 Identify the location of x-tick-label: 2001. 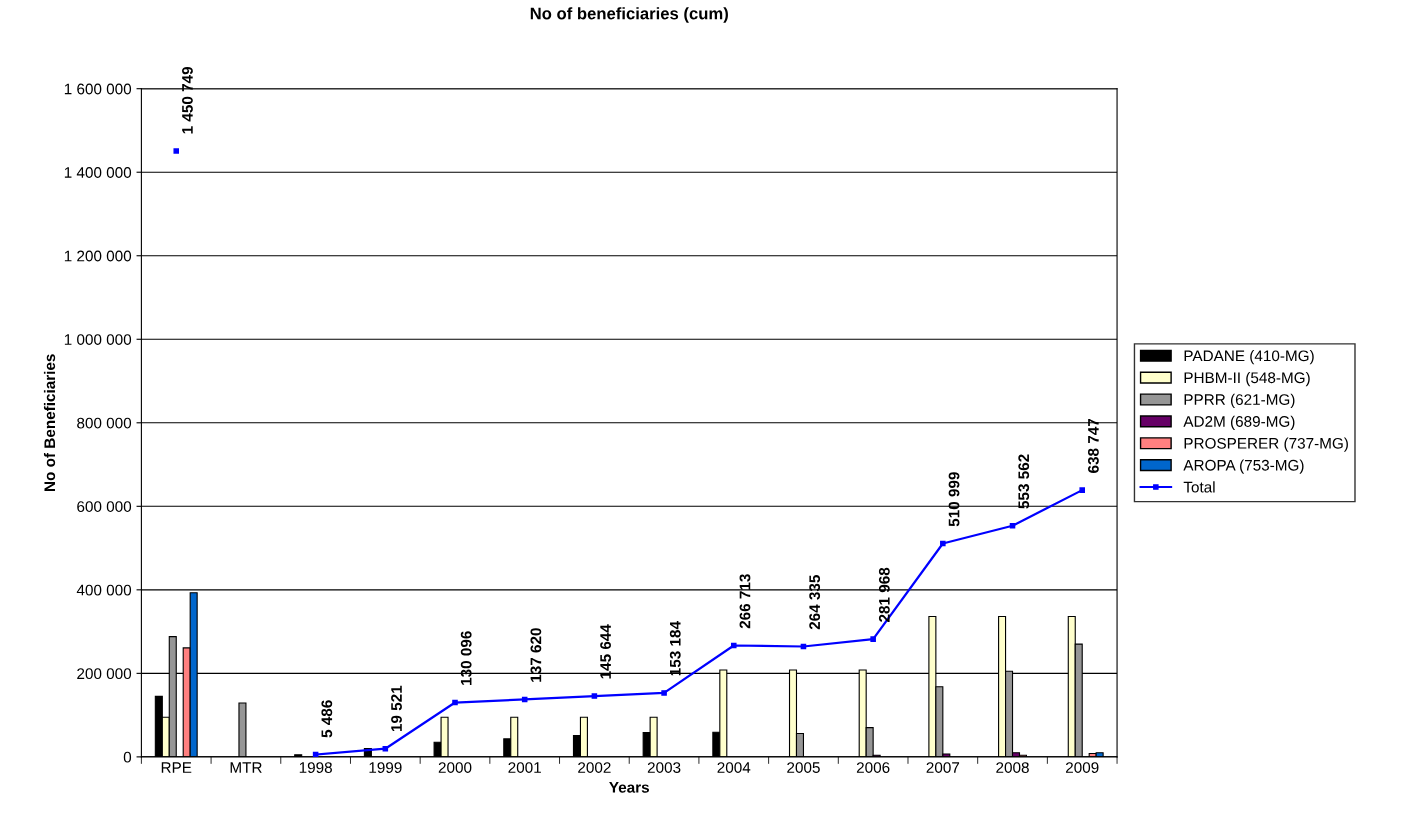
(524, 767).